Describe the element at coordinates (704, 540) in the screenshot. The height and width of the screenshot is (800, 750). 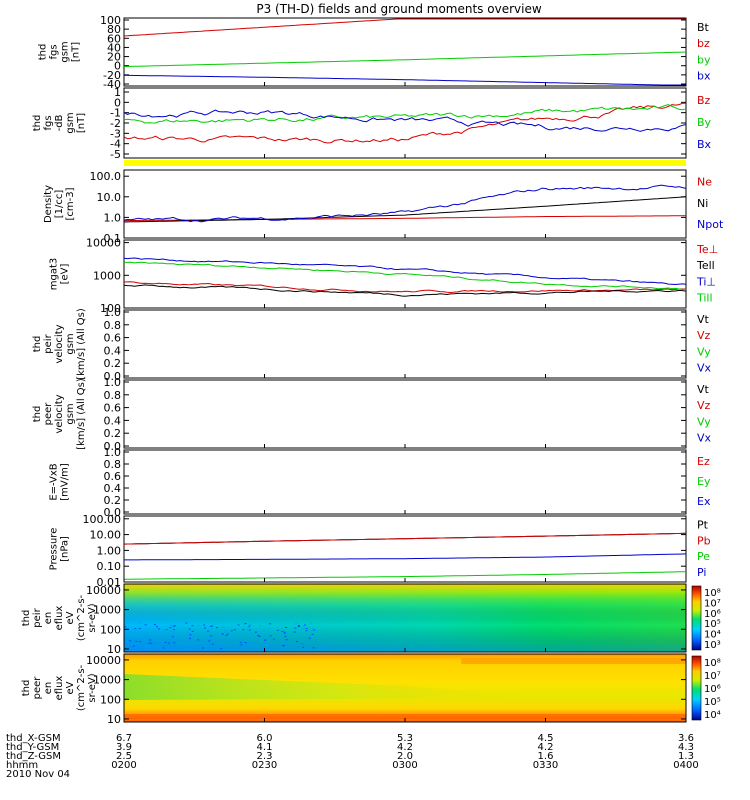
I see `legend-pressure-1: Pb` at that location.